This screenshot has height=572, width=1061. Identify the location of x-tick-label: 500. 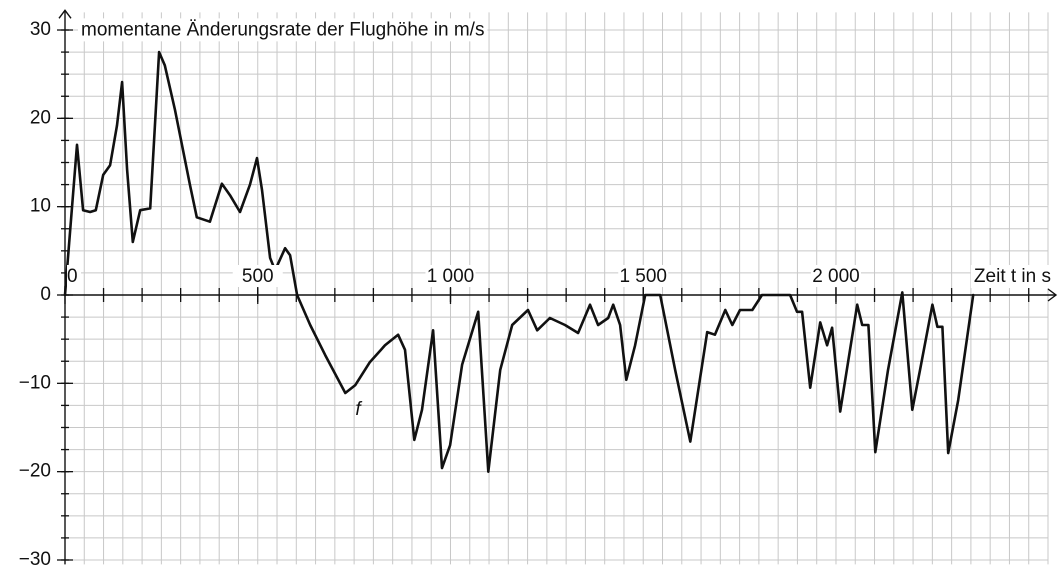
(258, 276).